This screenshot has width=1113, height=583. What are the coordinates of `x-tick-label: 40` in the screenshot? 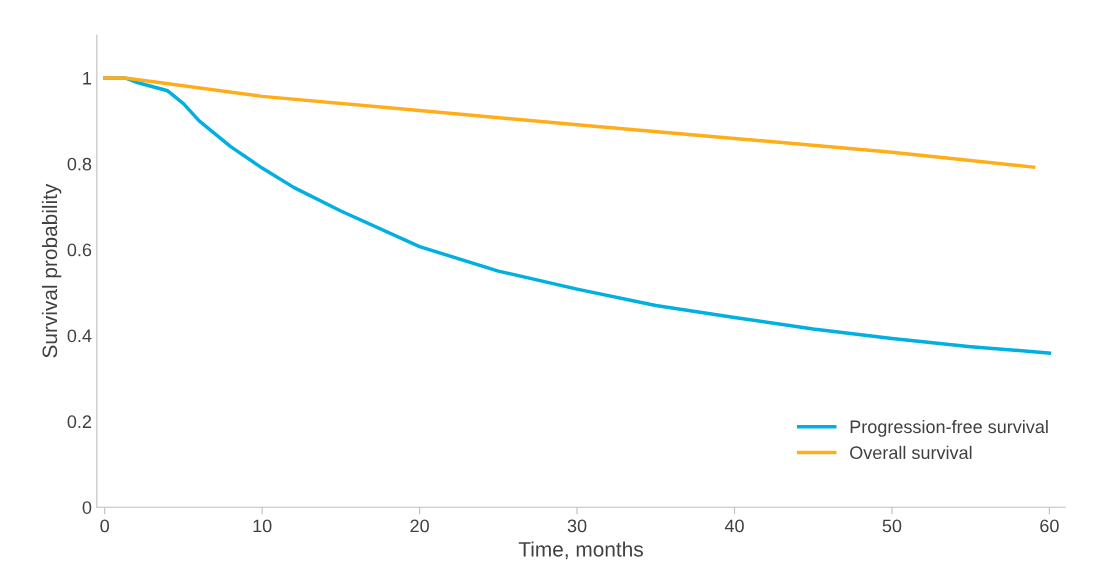 It's located at (734, 526).